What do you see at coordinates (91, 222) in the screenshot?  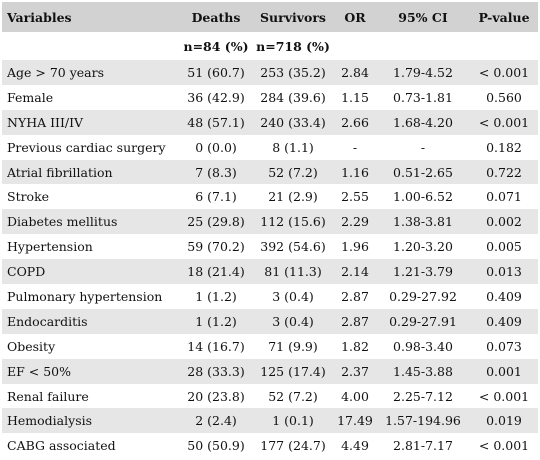 I see `cell-variable: Diabetes mellitus` at bounding box center [91, 222].